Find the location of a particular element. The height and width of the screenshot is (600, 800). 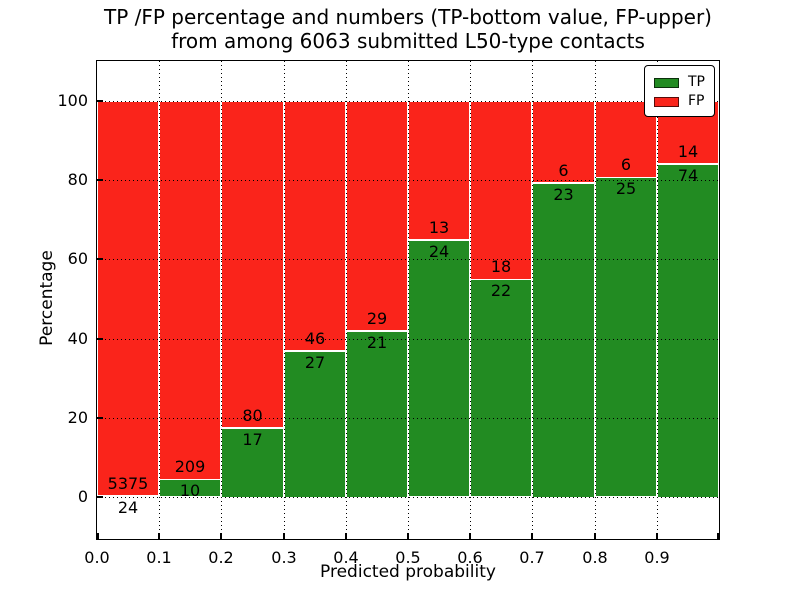

fp-count-label: 209 is located at coordinates (190, 466).